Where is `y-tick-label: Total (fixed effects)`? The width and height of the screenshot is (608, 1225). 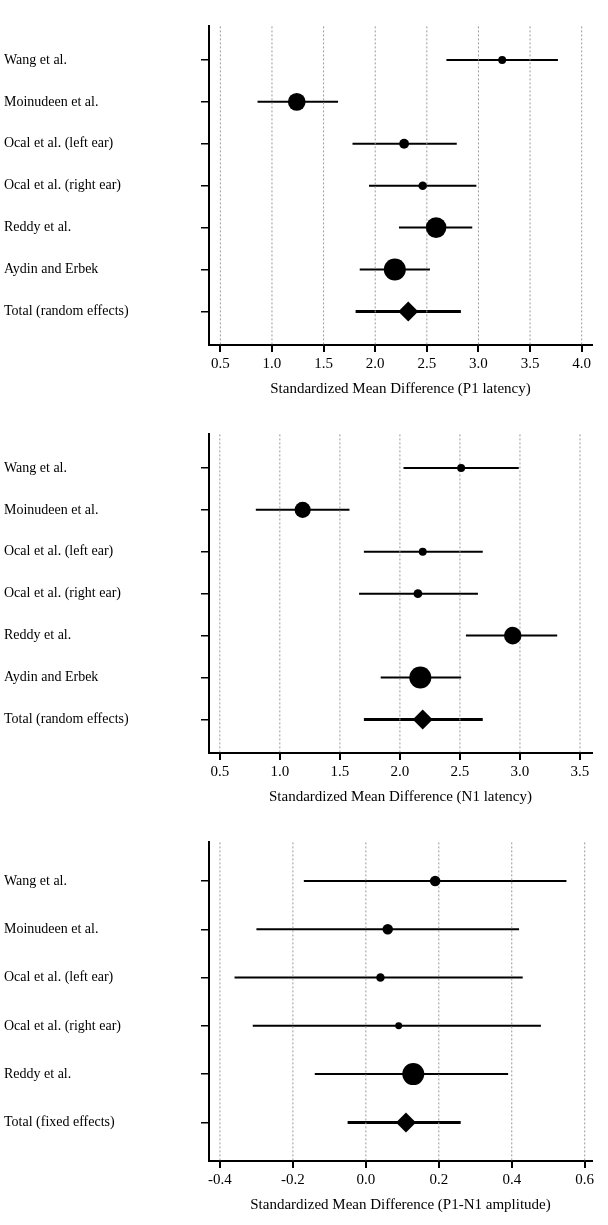 y-tick-label: Total (fixed effects) is located at coordinates (60, 1122).